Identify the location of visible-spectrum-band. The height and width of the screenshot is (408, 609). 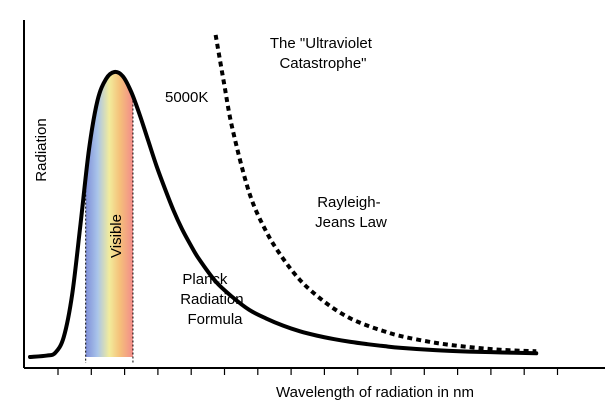
(109, 214).